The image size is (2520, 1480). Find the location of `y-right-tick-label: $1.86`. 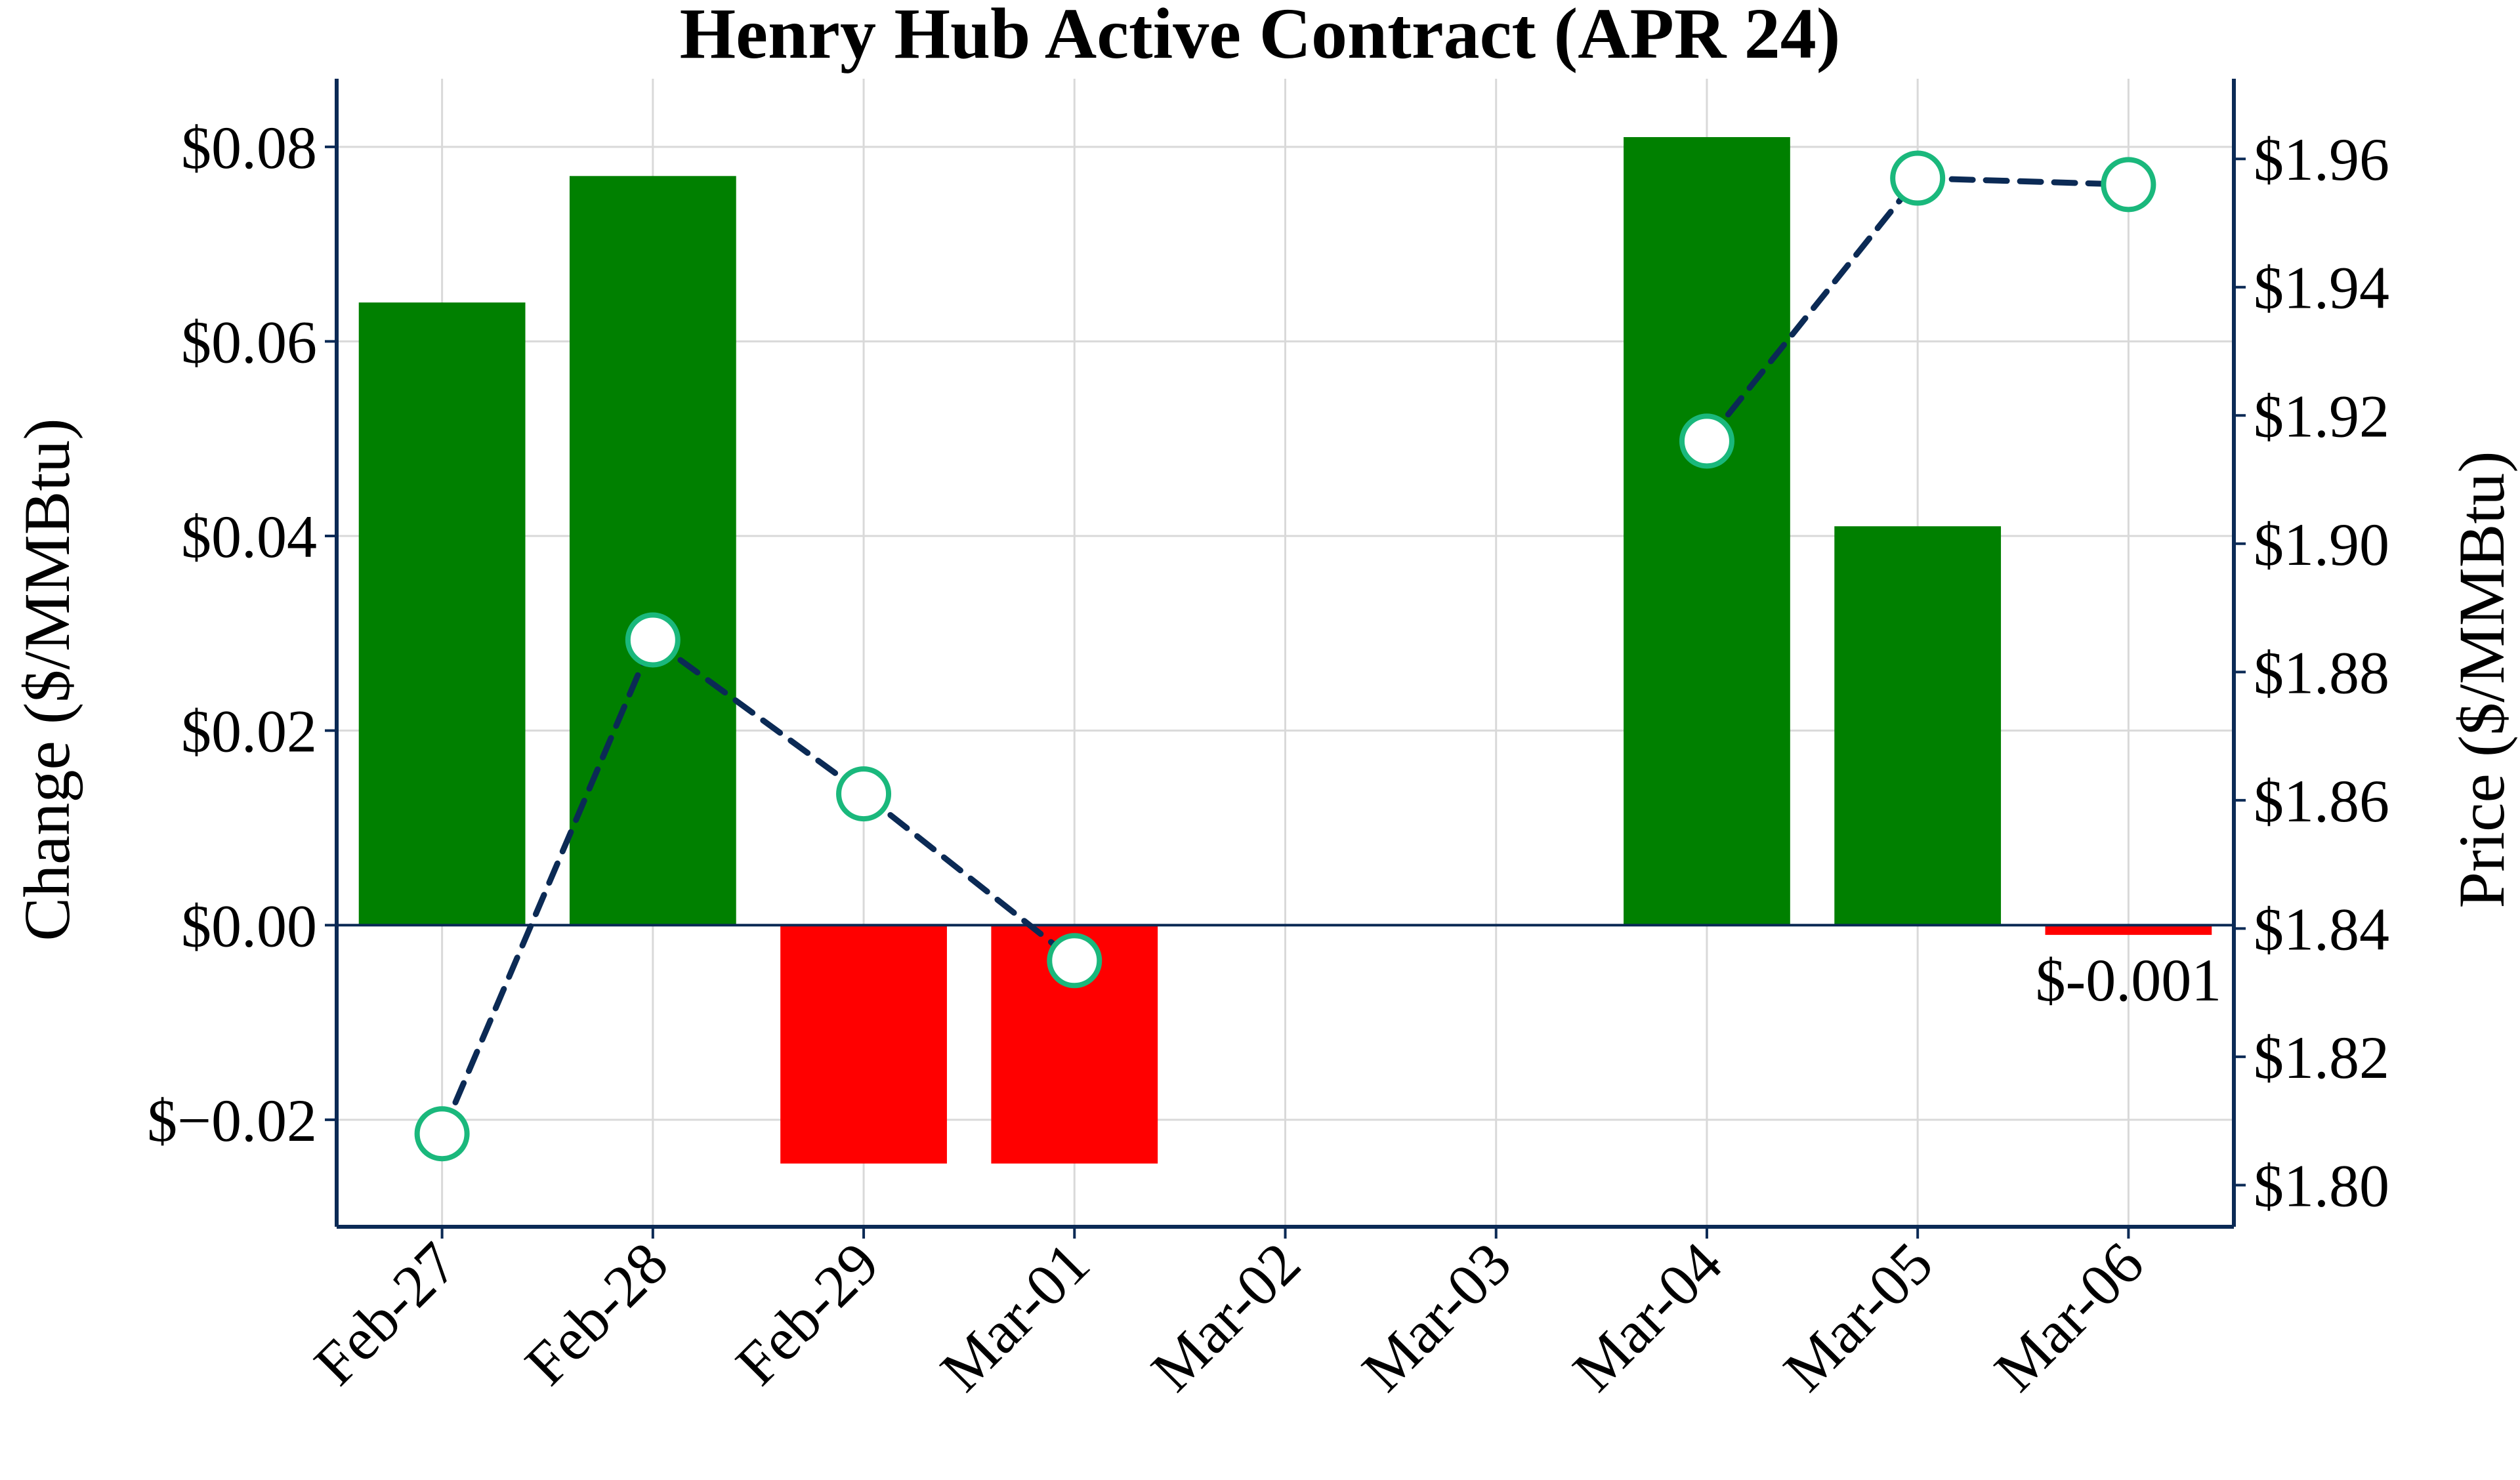

y-right-tick-label: $1.86 is located at coordinates (2321, 801).